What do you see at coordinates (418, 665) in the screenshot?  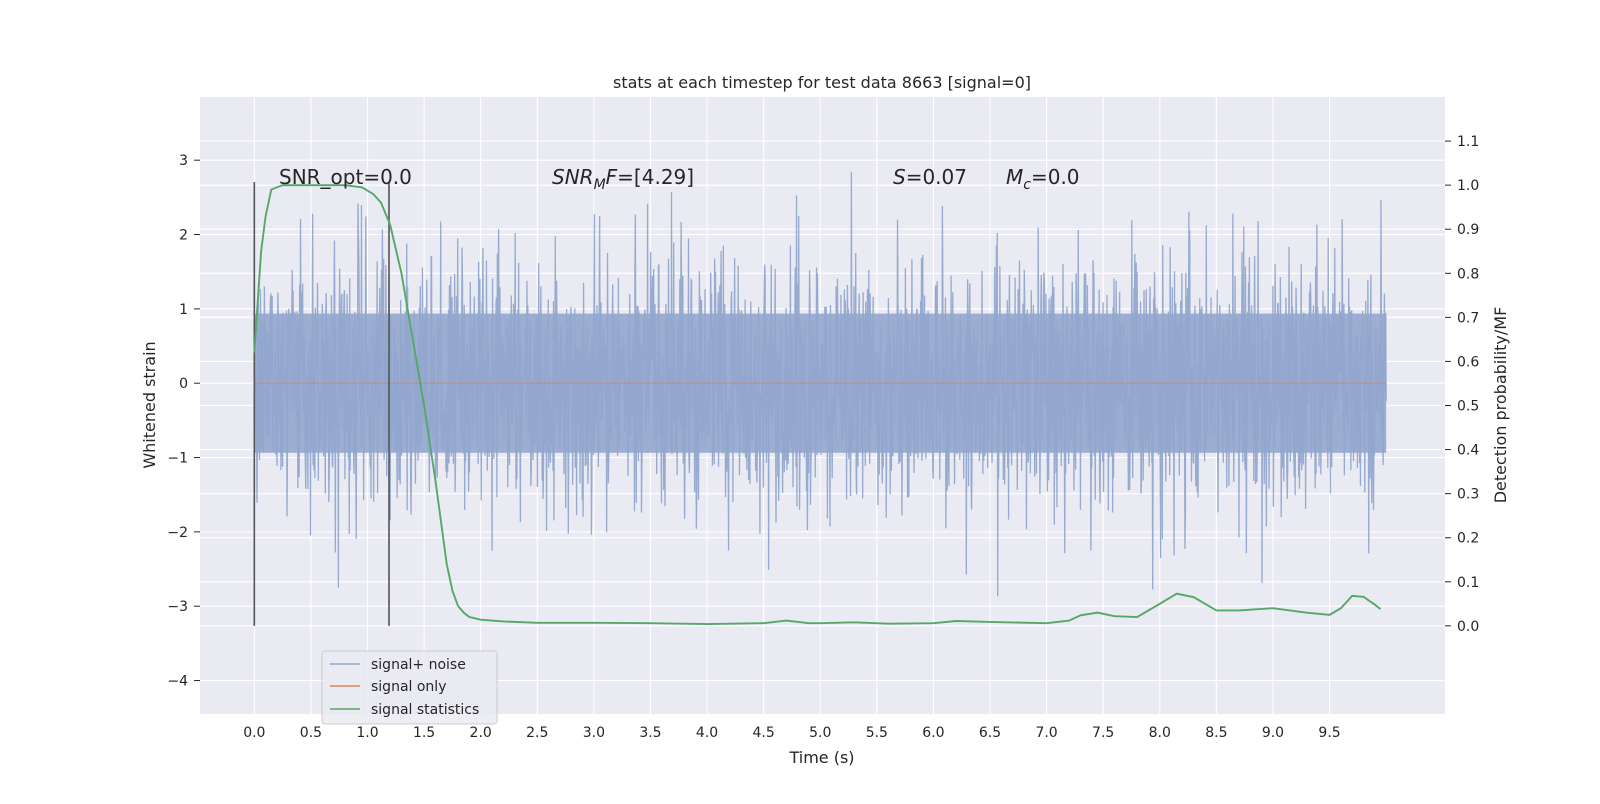 I see `legend-label-signal-noise: signal+ noise` at bounding box center [418, 665].